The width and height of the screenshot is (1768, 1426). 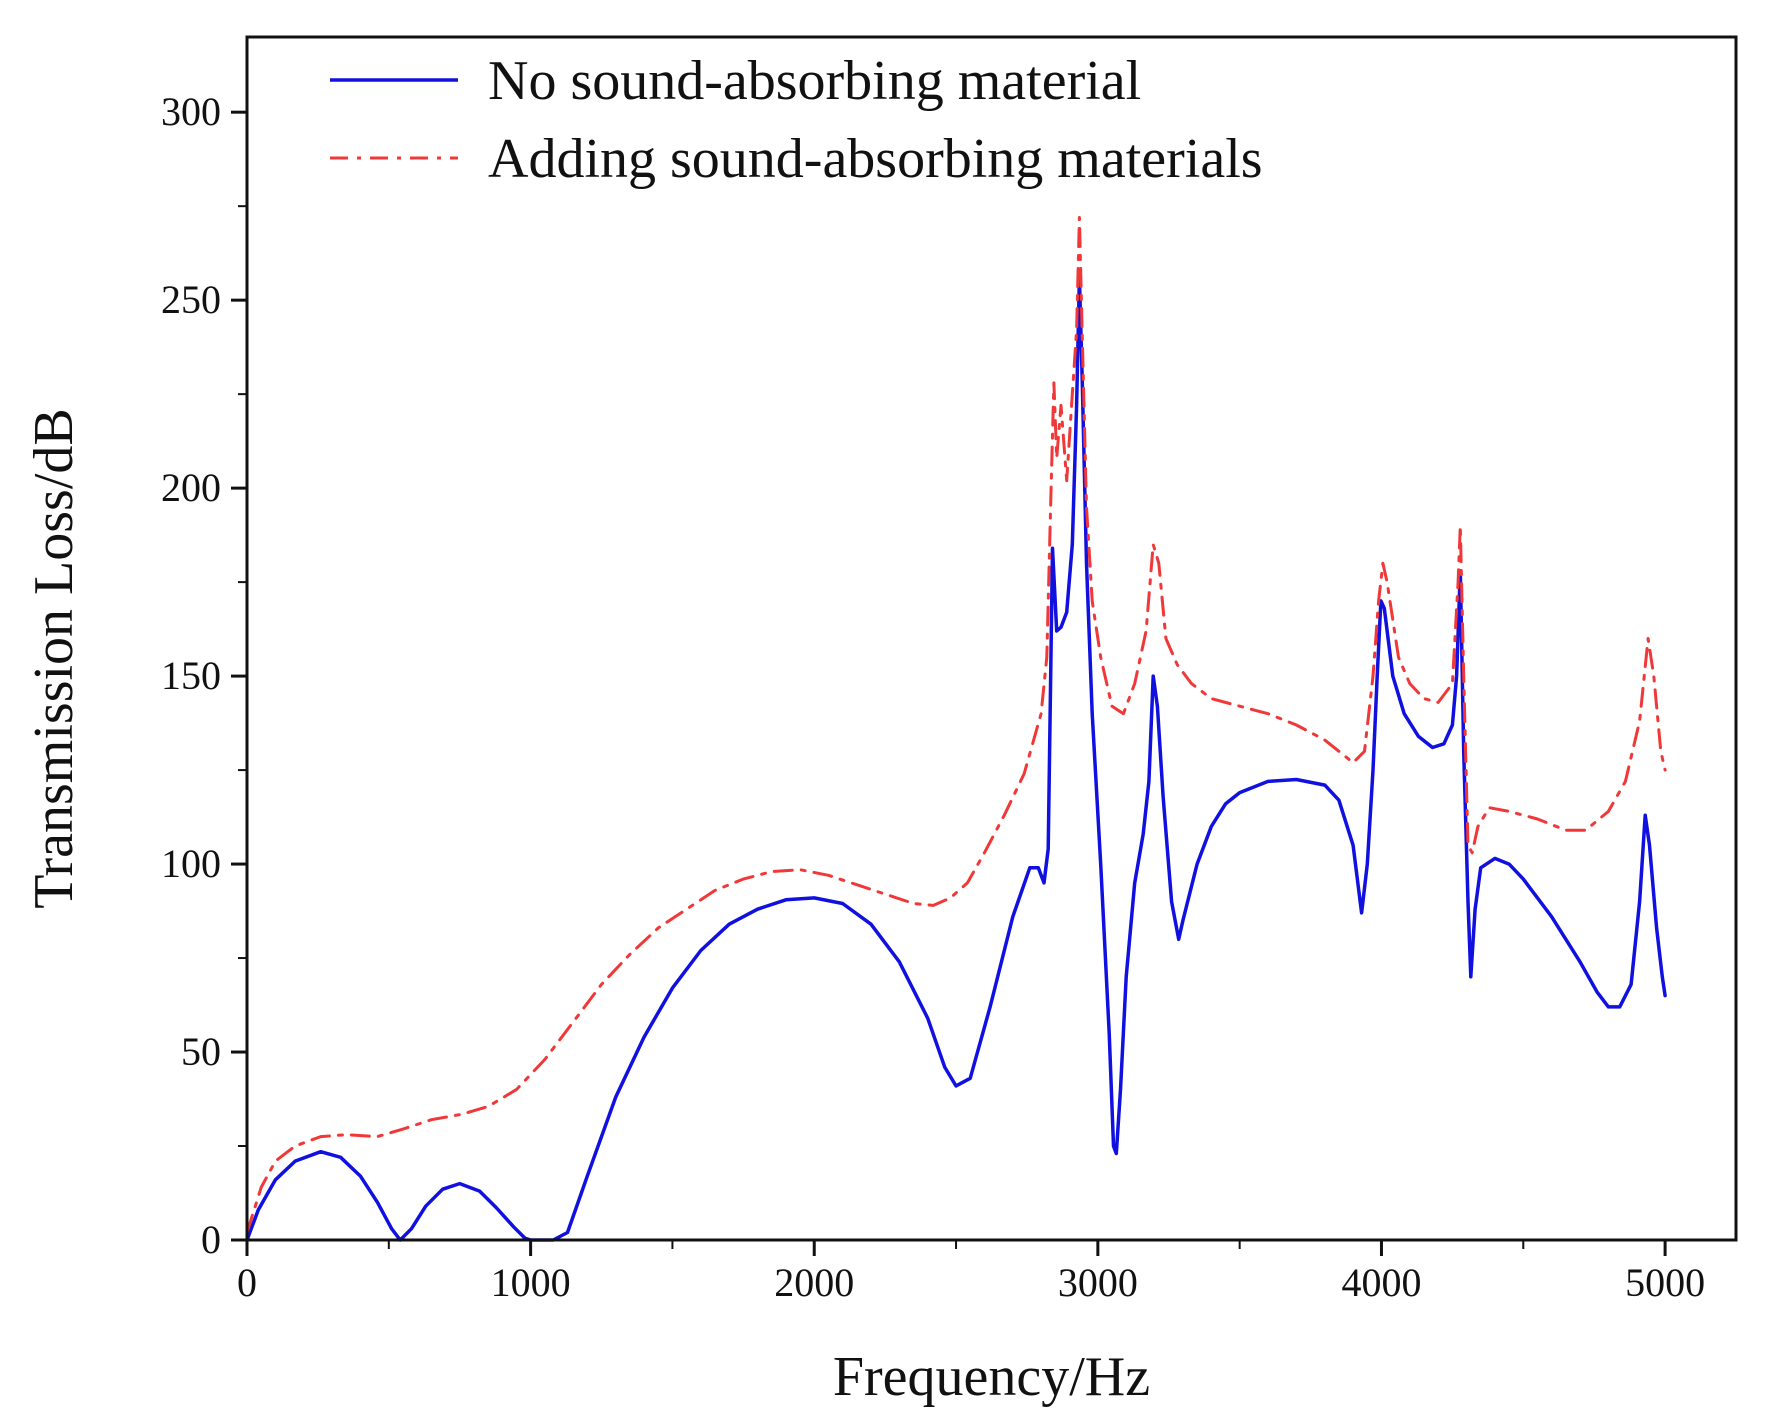 I want to click on legend-label-no-material: No sound-absorbing material, so click(x=814, y=81).